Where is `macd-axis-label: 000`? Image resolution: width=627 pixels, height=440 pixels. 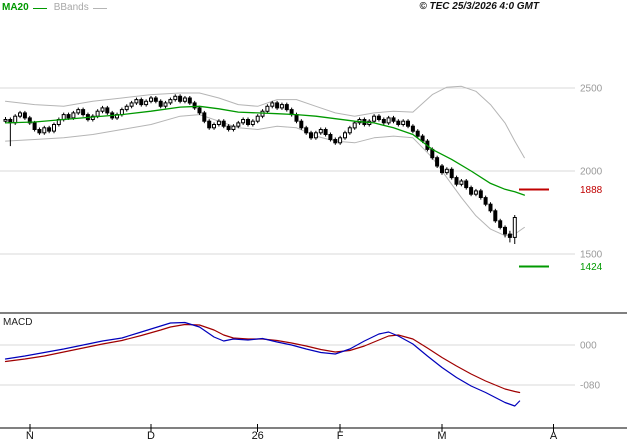
macd-axis-label: 000 is located at coordinates (588, 346).